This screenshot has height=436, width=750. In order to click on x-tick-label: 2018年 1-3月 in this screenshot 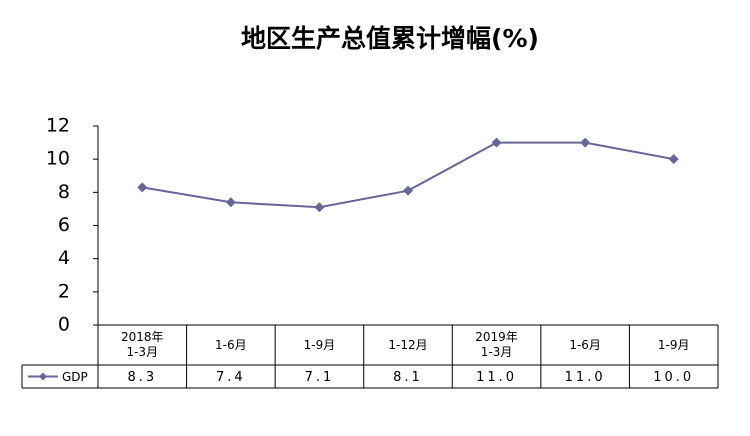, I will do `click(142, 344)`.